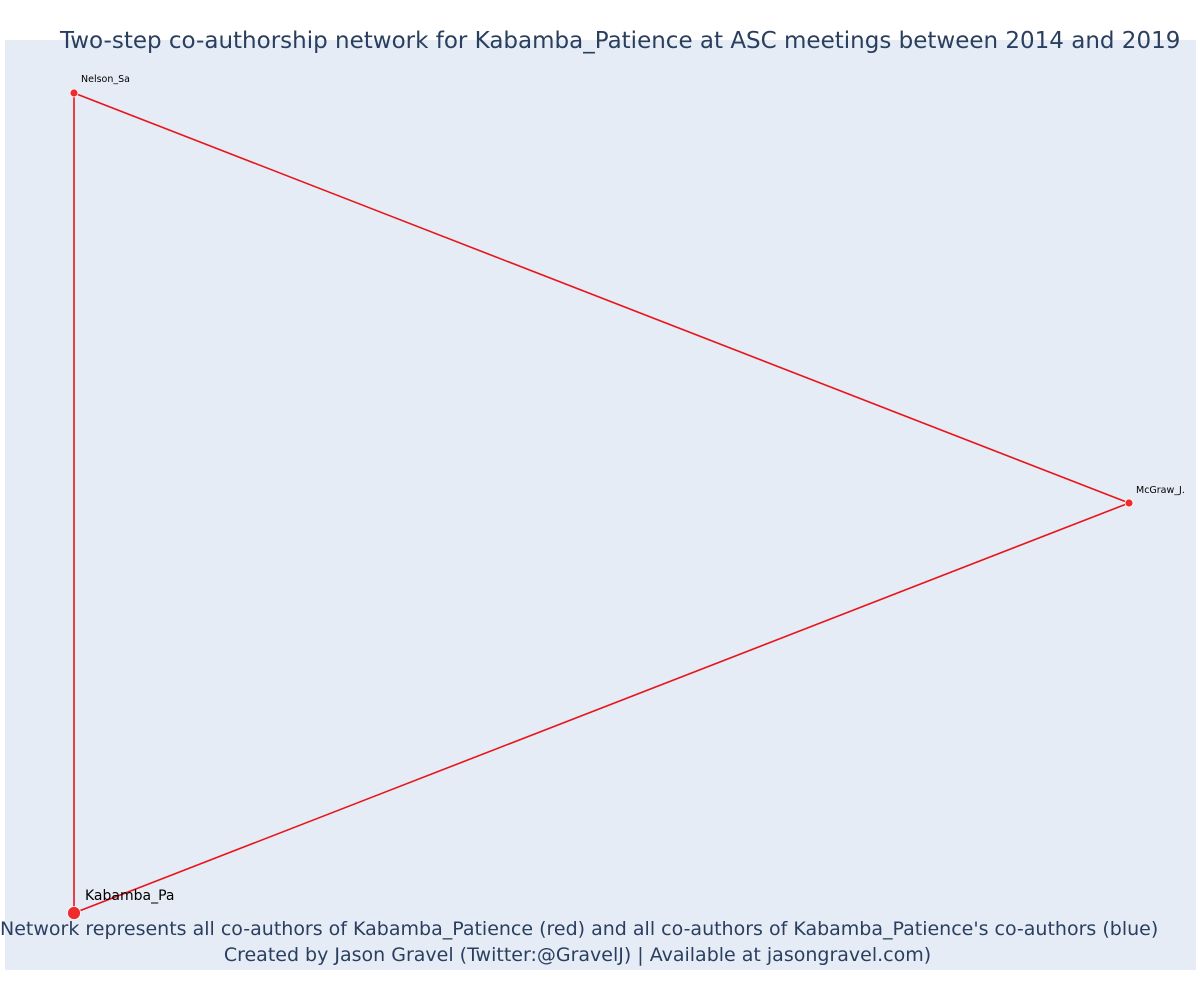 This screenshot has height=1000, width=1200. I want to click on node-label-kabamba: Kabamba_Pa, so click(129, 896).